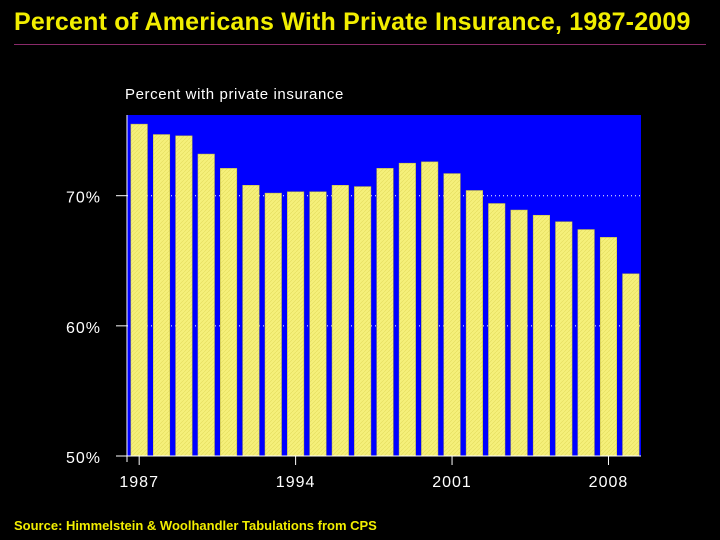 The height and width of the screenshot is (540, 720). What do you see at coordinates (83, 458) in the screenshot?
I see `y-tick-label: 50%` at bounding box center [83, 458].